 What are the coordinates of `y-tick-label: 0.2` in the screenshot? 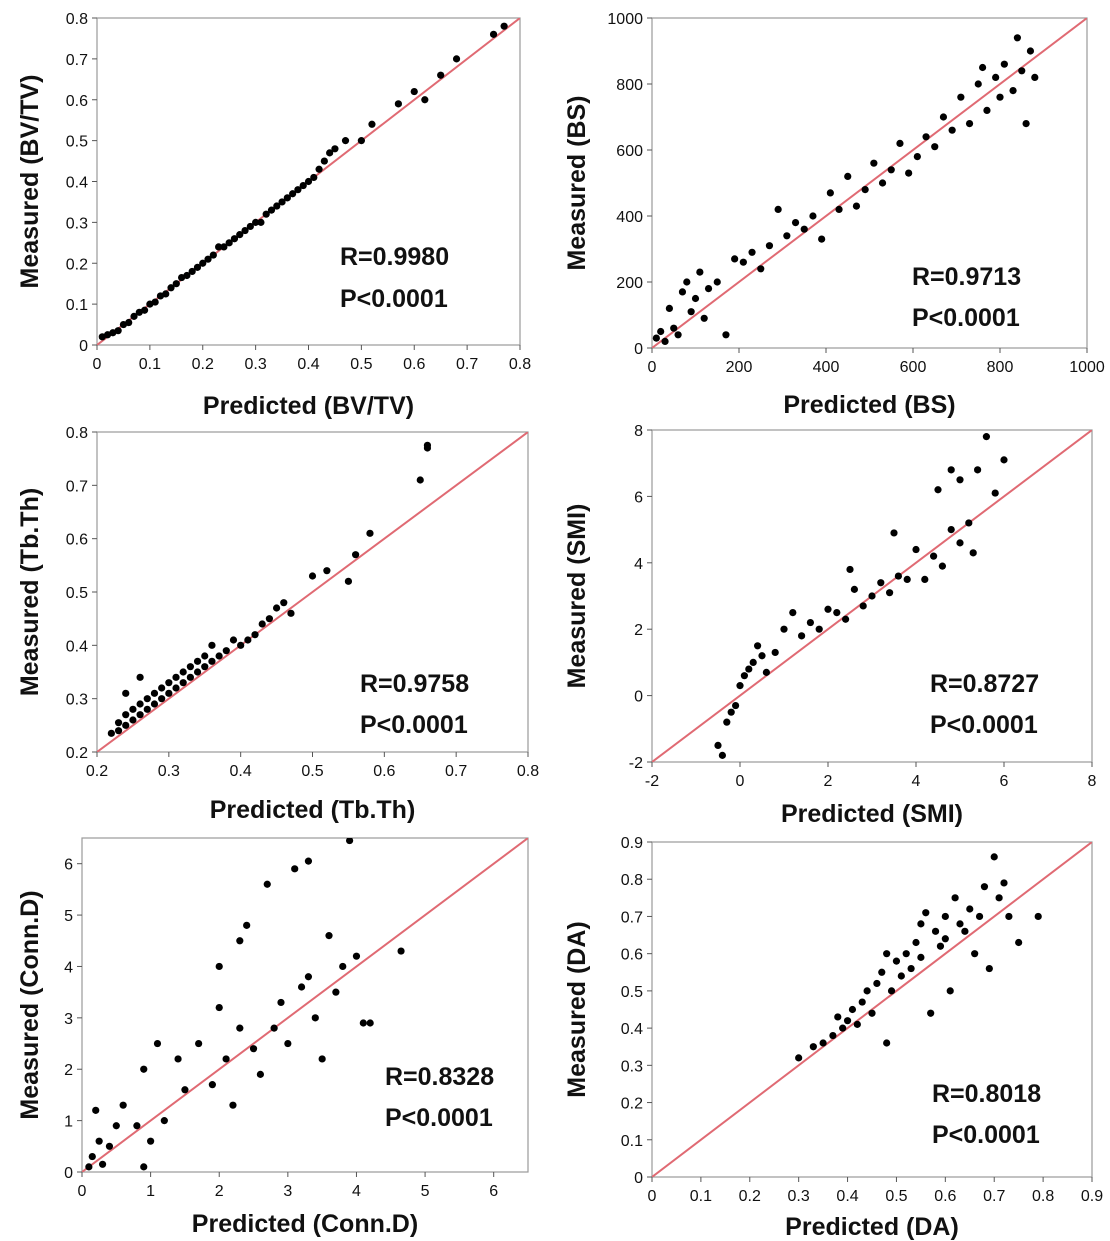 It's located at (77, 264).